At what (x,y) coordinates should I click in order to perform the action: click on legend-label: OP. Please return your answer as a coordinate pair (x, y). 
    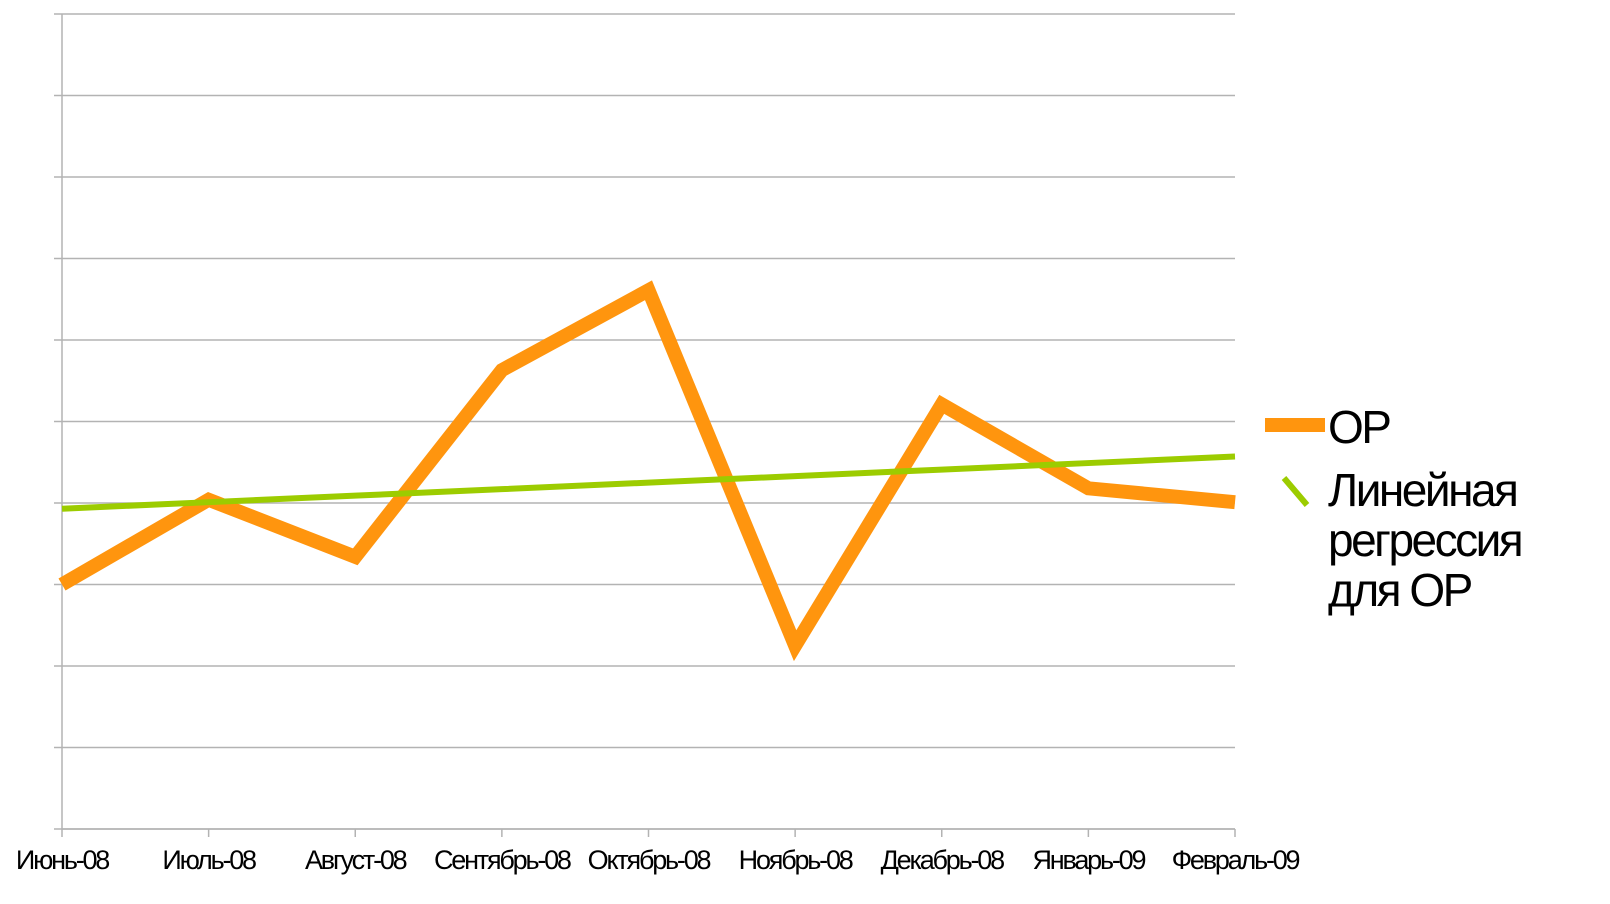
    Looking at the image, I should click on (1360, 427).